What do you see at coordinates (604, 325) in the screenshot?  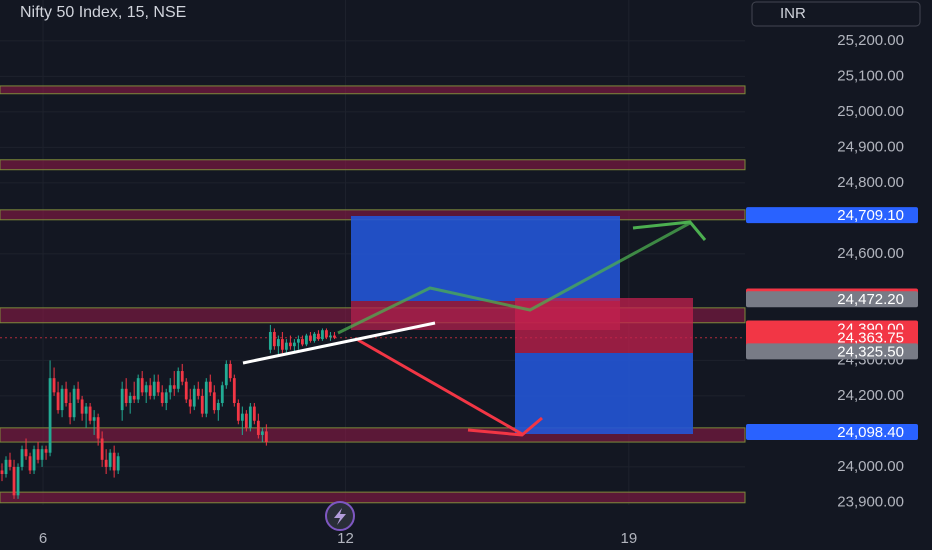 I see `stop-box` at bounding box center [604, 325].